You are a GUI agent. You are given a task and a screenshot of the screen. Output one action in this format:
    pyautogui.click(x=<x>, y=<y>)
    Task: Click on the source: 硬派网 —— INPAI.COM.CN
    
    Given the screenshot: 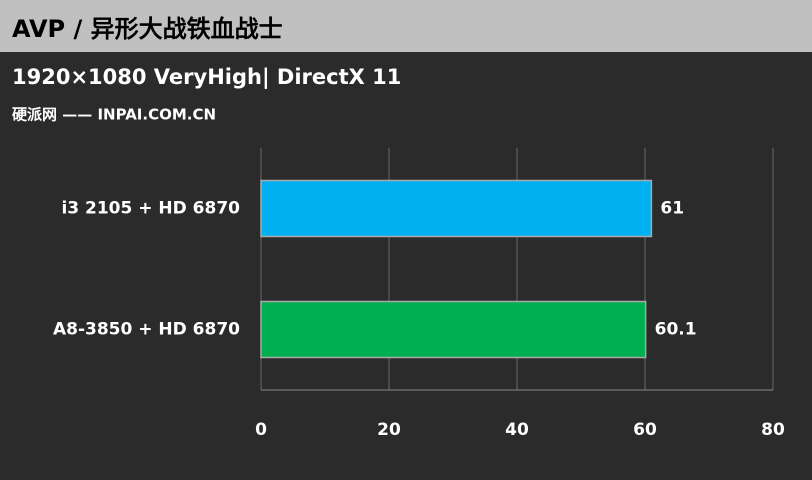 What is the action you would take?
    pyautogui.click(x=114, y=115)
    